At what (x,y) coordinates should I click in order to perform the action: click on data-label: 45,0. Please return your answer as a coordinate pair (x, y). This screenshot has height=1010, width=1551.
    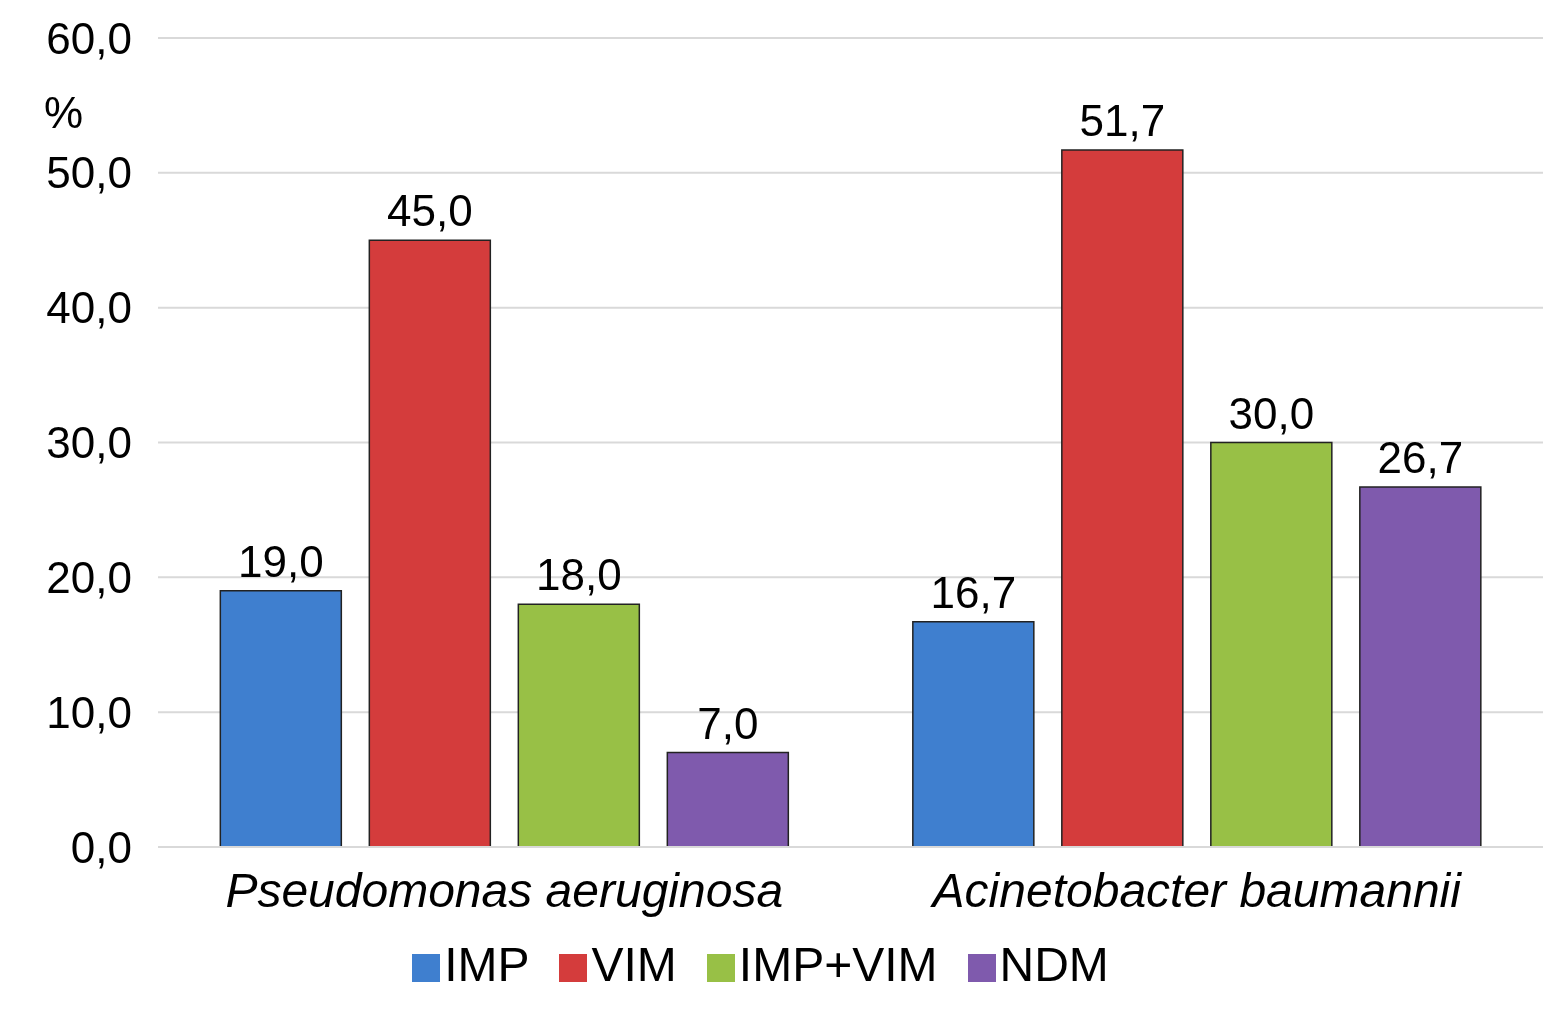
    Looking at the image, I should click on (430, 211).